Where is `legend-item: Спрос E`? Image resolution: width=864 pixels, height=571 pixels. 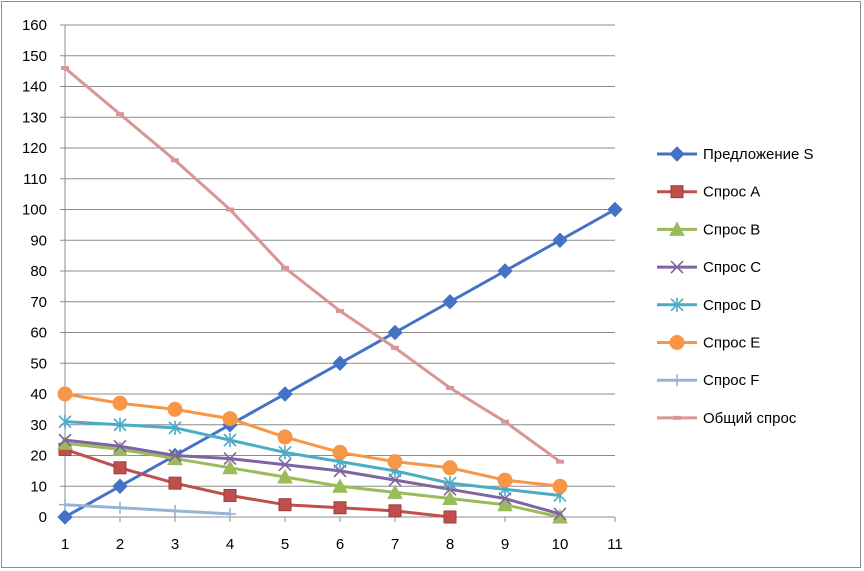
legend-item: Спрос E is located at coordinates (708, 343).